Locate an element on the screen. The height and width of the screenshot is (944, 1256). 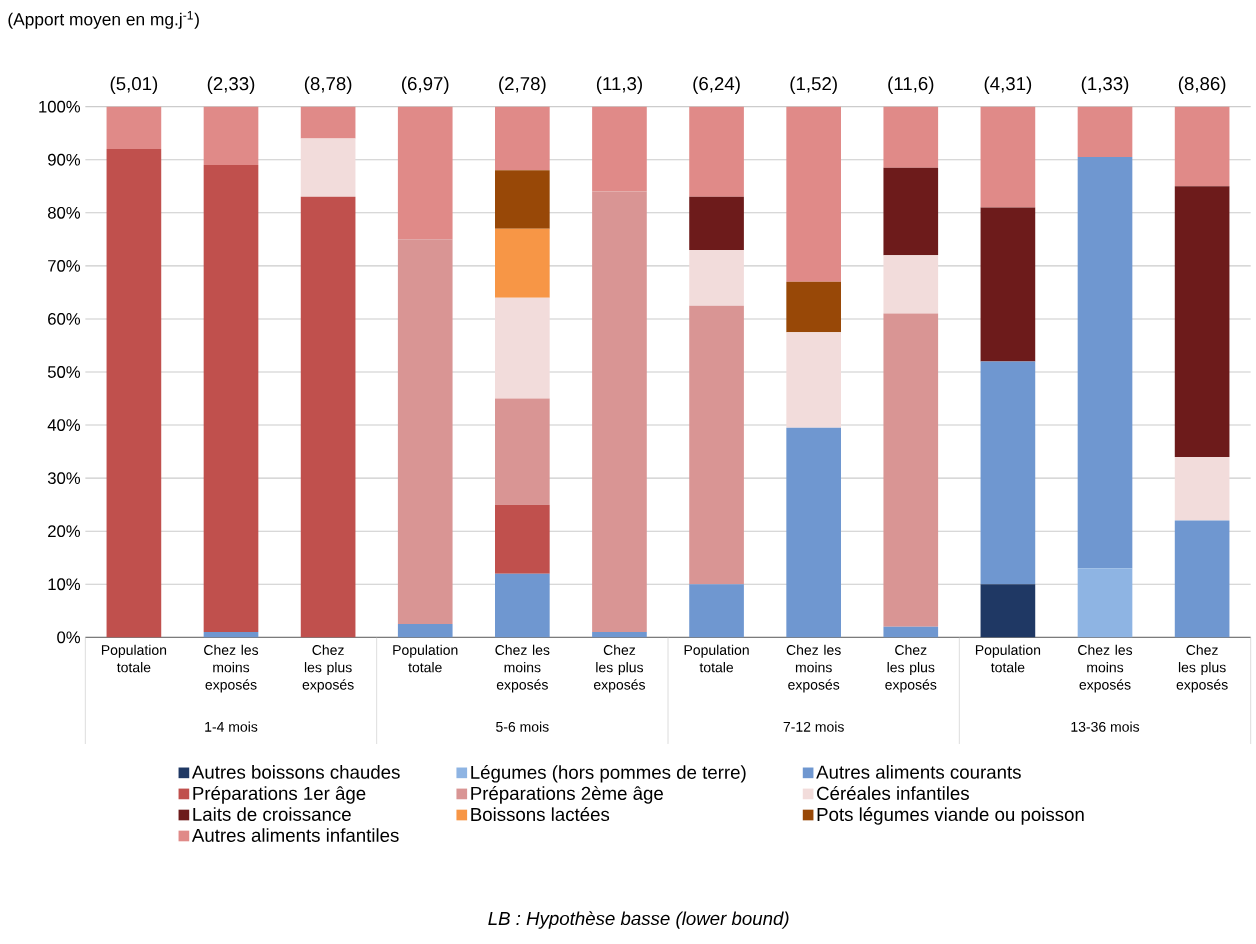
legend-label: Préparations 1er âge is located at coordinates (279, 795).